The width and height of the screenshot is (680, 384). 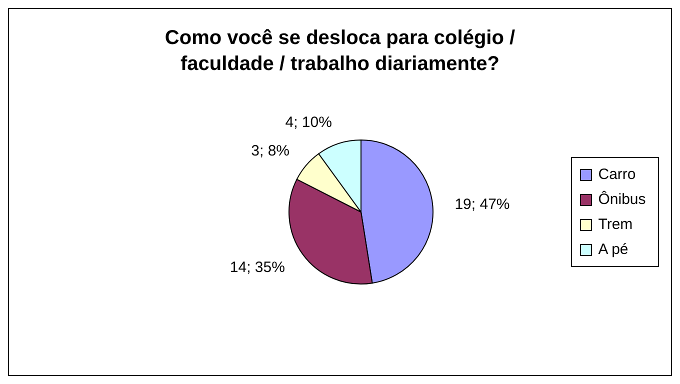 I want to click on data-label: 14; 35%, so click(x=258, y=267).